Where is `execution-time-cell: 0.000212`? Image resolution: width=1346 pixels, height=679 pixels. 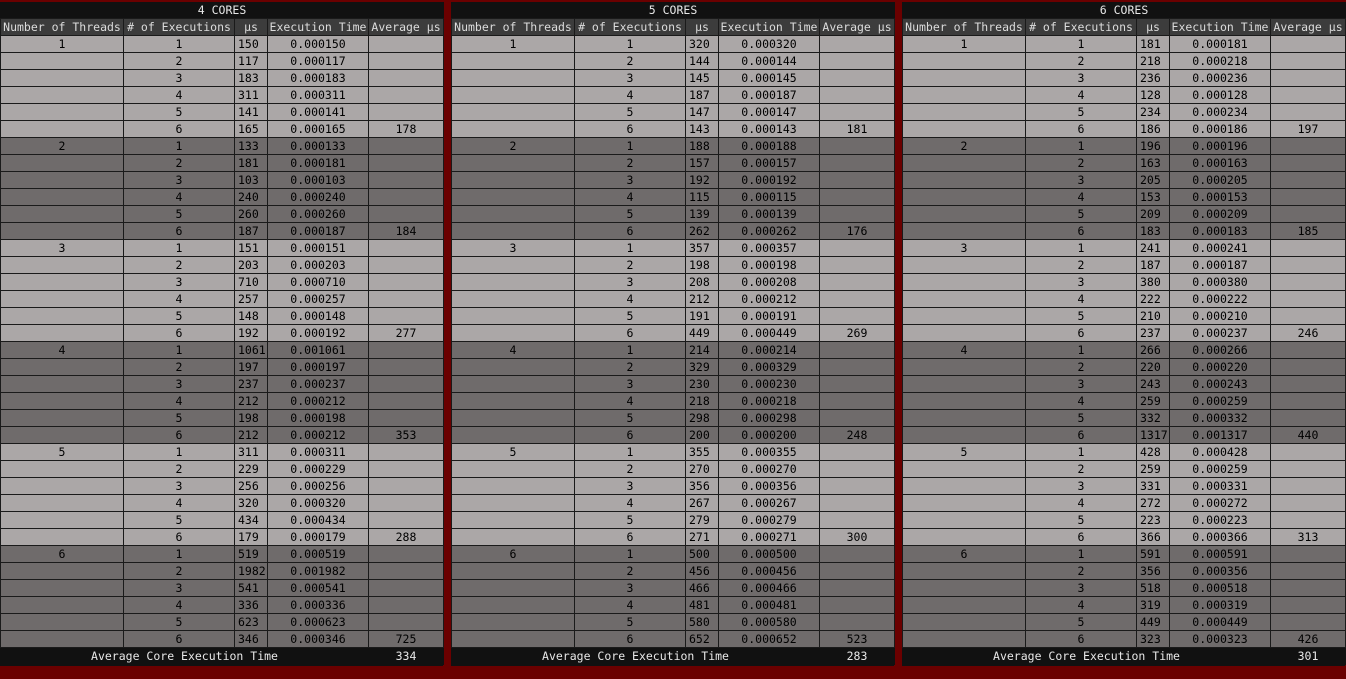 execution-time-cell: 0.000212 is located at coordinates (769, 299).